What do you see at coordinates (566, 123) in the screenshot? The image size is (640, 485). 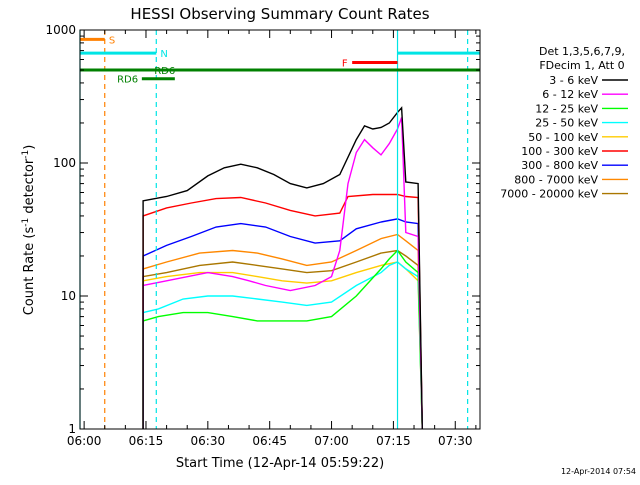 I see `legend-label-3: 25 - 50 keV` at bounding box center [566, 123].